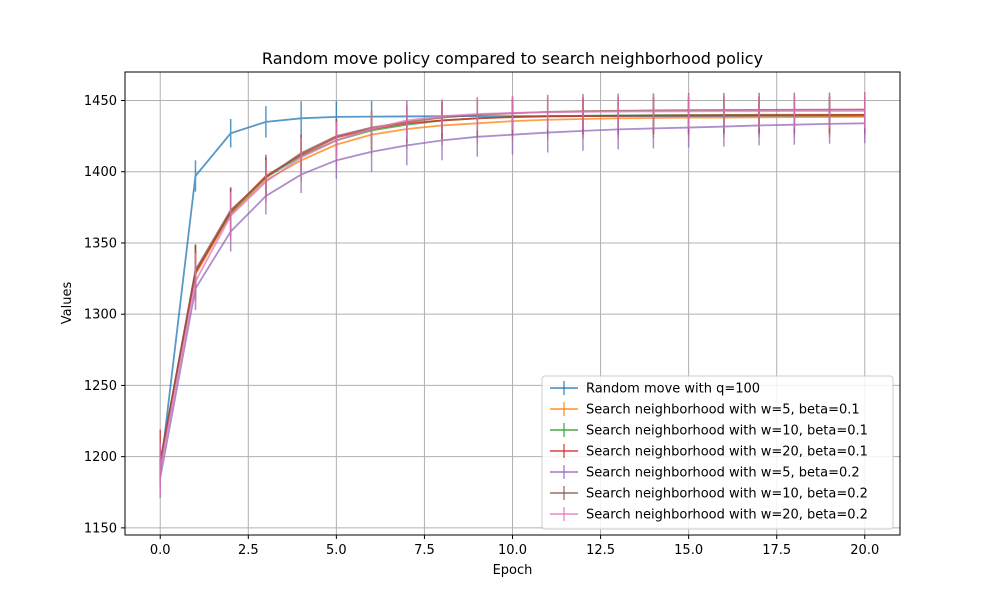 The height and width of the screenshot is (600, 1000). I want to click on x-tick-label: 5.0, so click(336, 550).